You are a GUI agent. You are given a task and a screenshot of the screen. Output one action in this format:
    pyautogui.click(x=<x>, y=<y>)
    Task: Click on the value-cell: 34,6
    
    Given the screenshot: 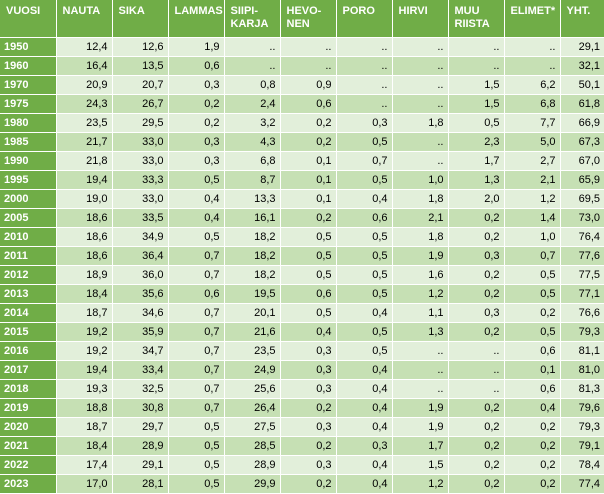 What is the action you would take?
    pyautogui.click(x=140, y=313)
    